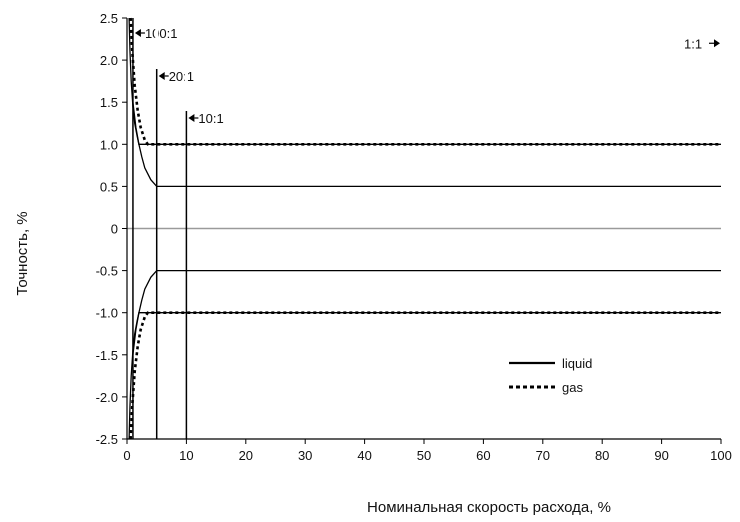 This screenshot has width=740, height=522. What do you see at coordinates (114, 229) in the screenshot?
I see `y-tick-label: 0` at bounding box center [114, 229].